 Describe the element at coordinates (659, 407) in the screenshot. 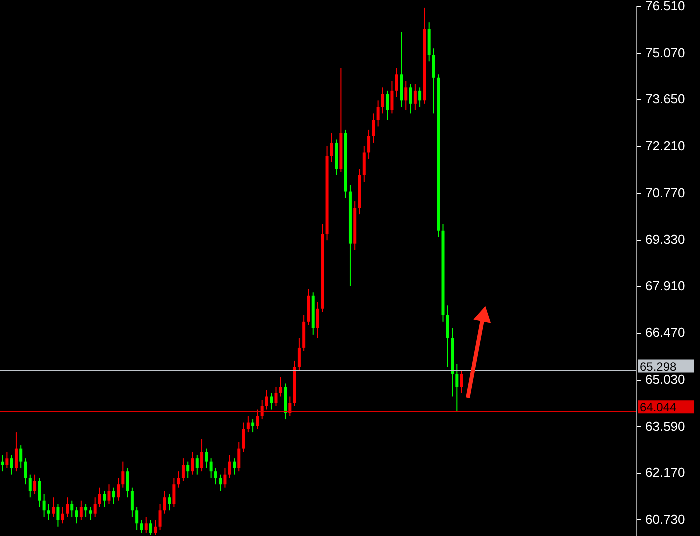

I see `ref-line-label: 64.044` at that location.